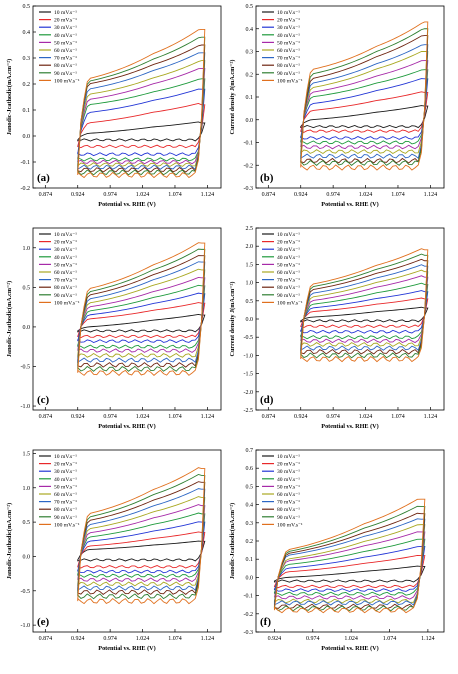 This screenshot has height=674, width=458. What do you see at coordinates (288, 510) in the screenshot?
I see `legend-entry: 80 mV.s⁻¹` at bounding box center [288, 510].